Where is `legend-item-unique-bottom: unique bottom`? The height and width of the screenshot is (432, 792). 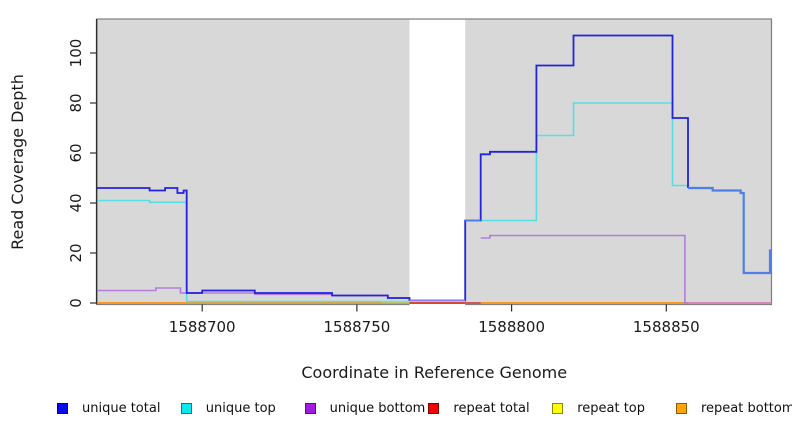 legend-item-unique-bottom: unique bottom is located at coordinates (365, 408).